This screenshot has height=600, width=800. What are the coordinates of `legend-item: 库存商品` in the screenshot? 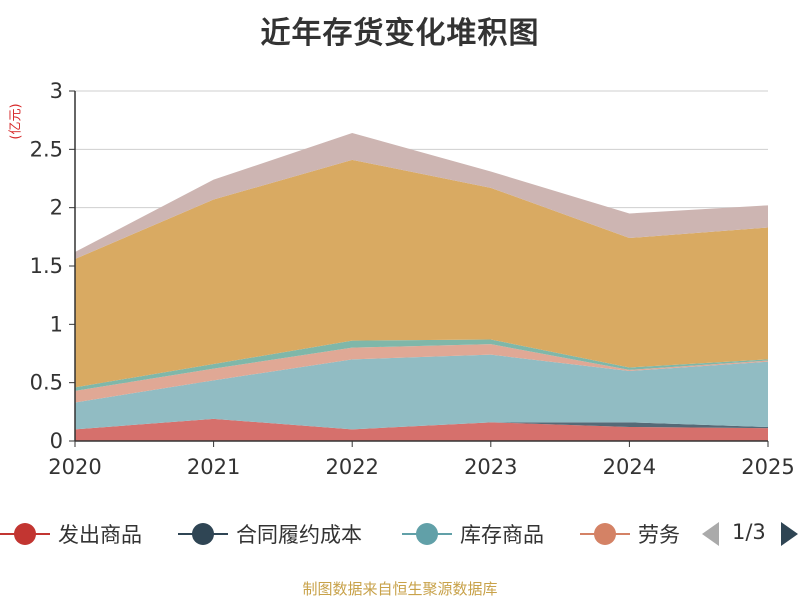 It's located at (473, 534).